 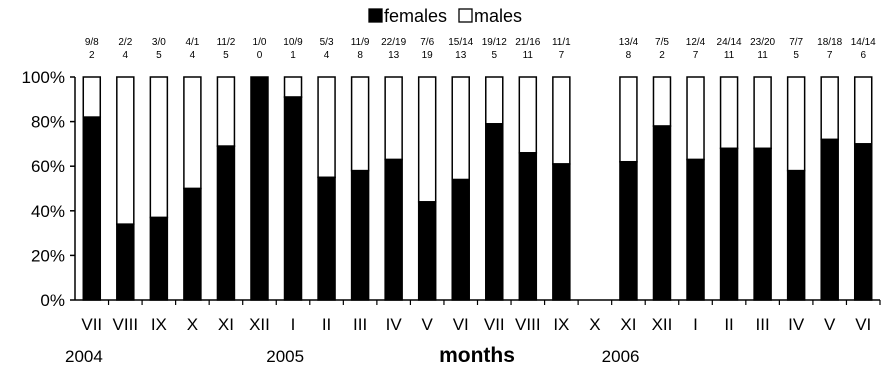 I want to click on y-axis: 0% 20% 40% 60% 80% 100%, so click(x=49, y=189).